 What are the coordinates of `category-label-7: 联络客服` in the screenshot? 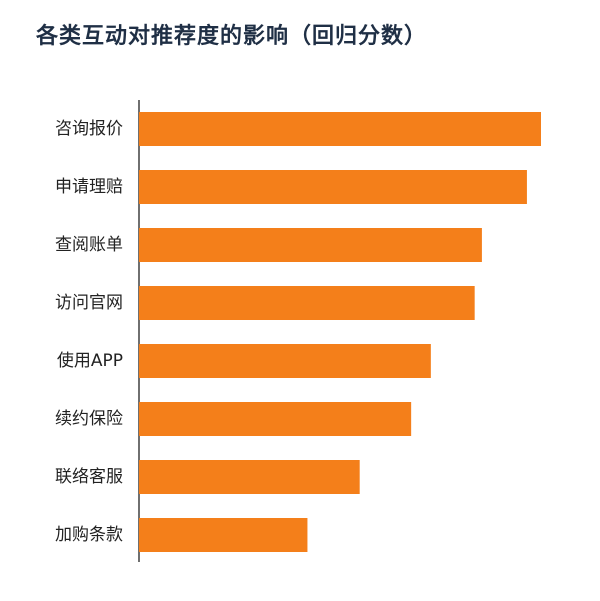 It's located at (89, 477).